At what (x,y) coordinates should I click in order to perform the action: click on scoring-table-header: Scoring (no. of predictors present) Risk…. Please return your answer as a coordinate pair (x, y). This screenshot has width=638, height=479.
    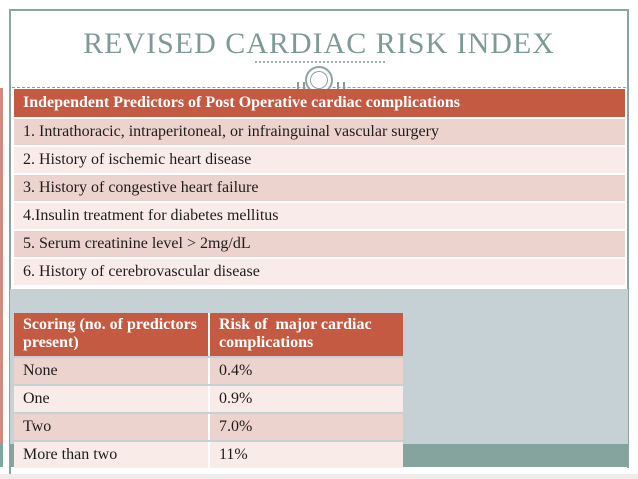
    Looking at the image, I should click on (208, 334).